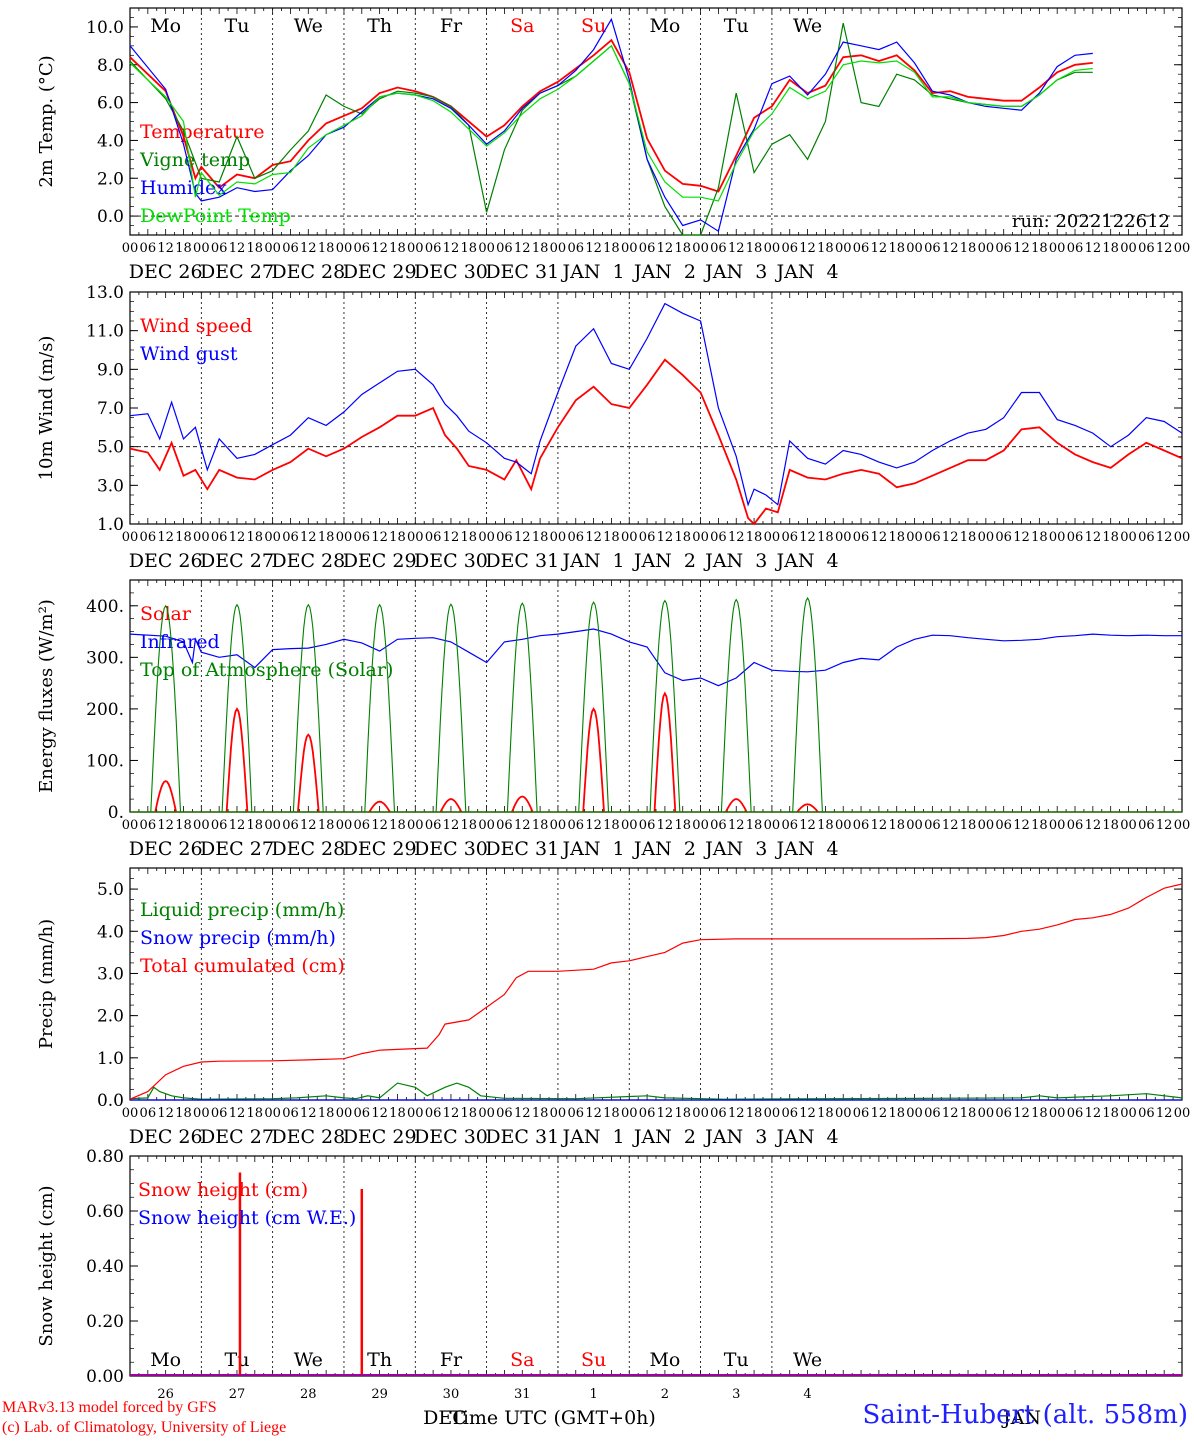 This screenshot has height=1445, width=1194. What do you see at coordinates (379, 1360) in the screenshot?
I see `day-label: Th` at bounding box center [379, 1360].